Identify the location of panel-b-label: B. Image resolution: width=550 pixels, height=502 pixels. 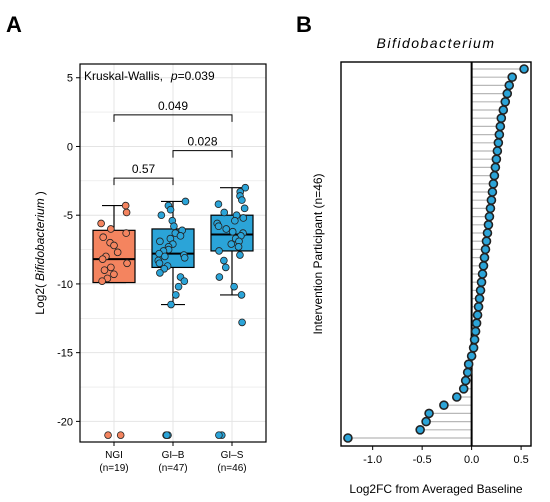
(304, 24).